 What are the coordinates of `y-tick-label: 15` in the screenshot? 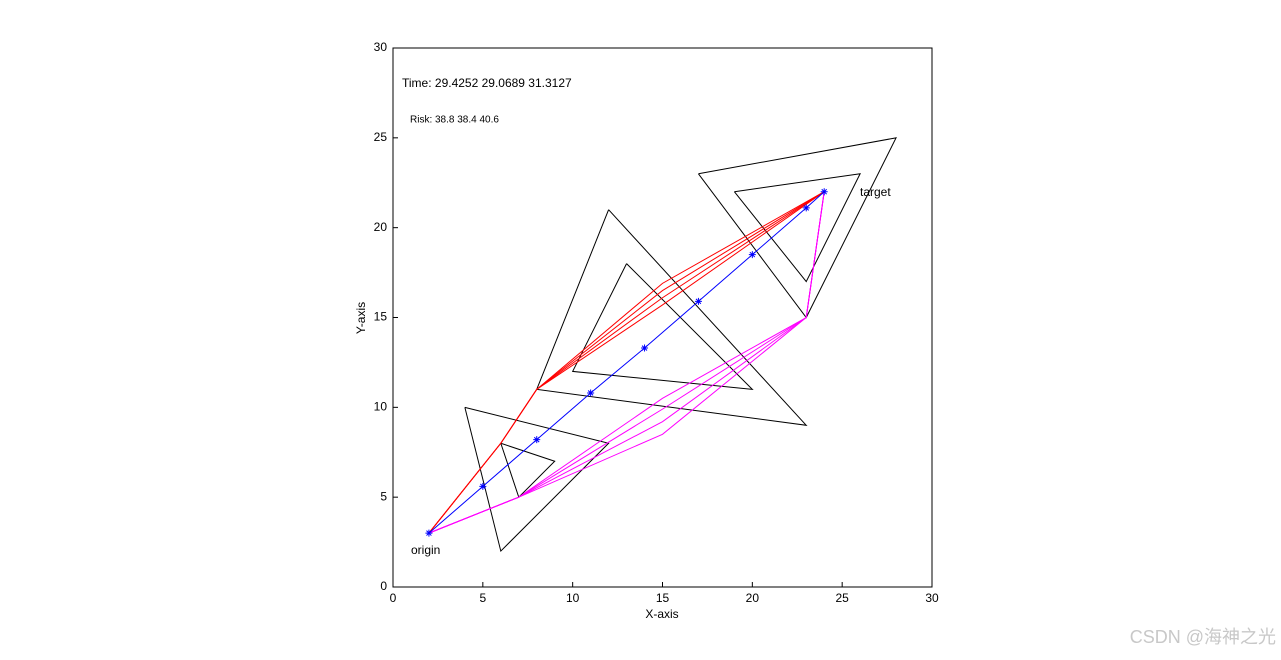 It's located at (381, 317).